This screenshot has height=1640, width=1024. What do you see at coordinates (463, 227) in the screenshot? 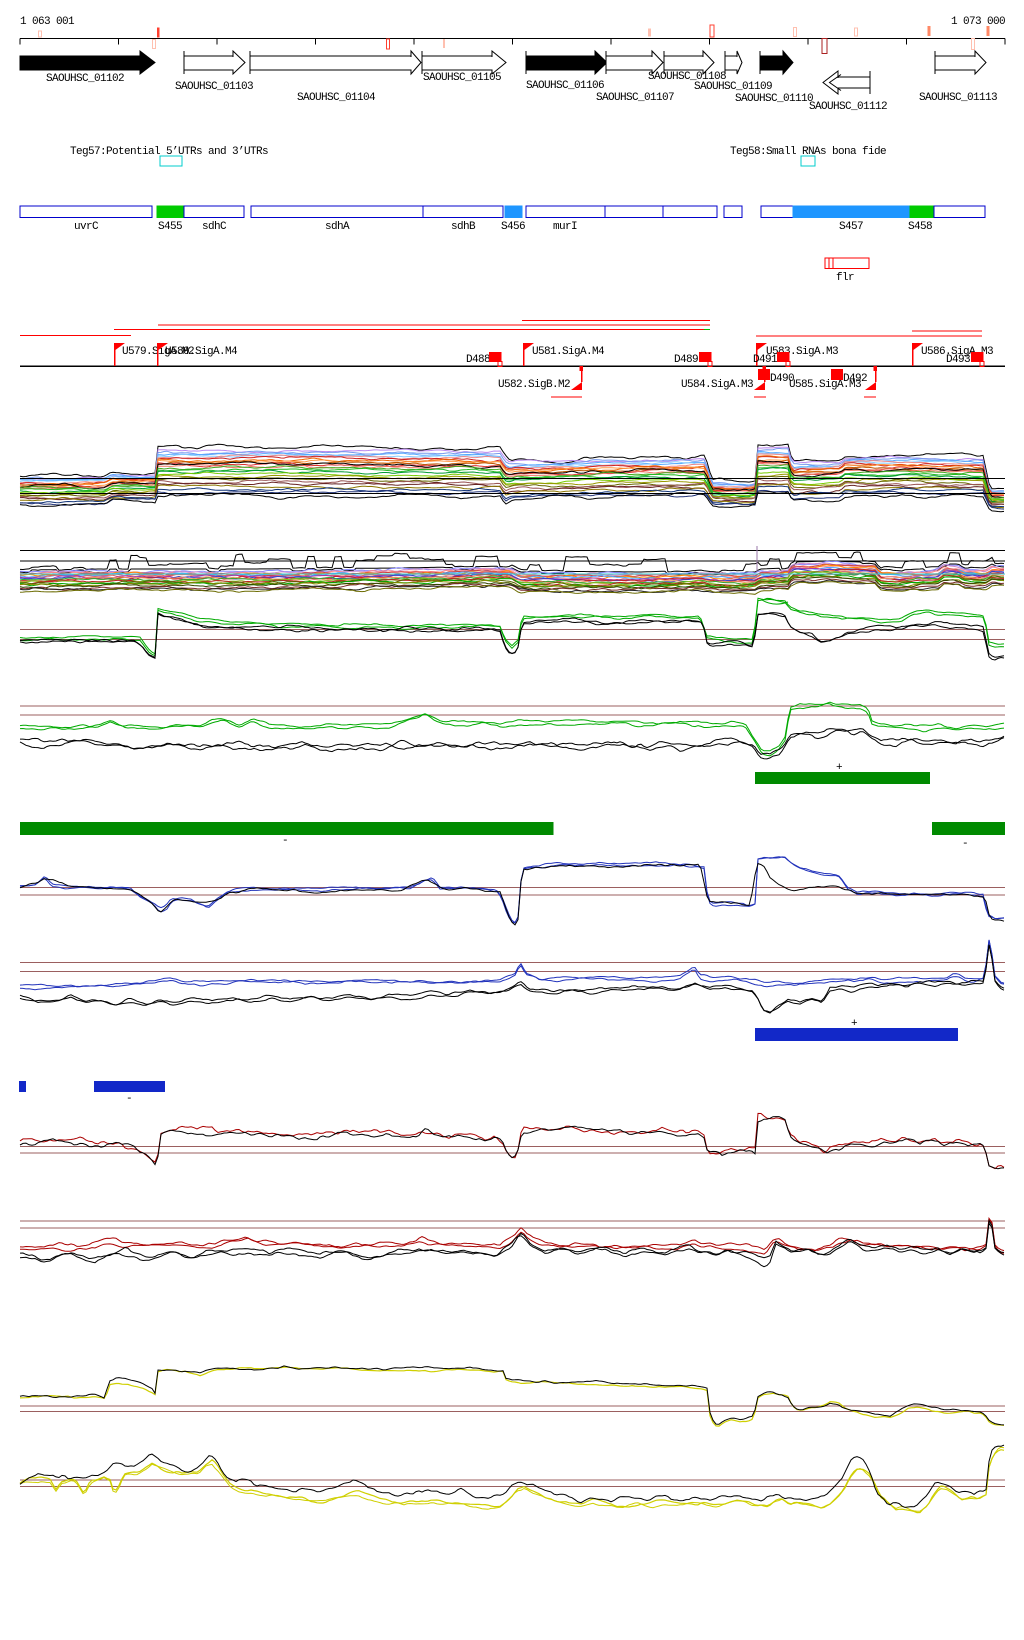
I see `svg-text: sdhB` at bounding box center [463, 227].